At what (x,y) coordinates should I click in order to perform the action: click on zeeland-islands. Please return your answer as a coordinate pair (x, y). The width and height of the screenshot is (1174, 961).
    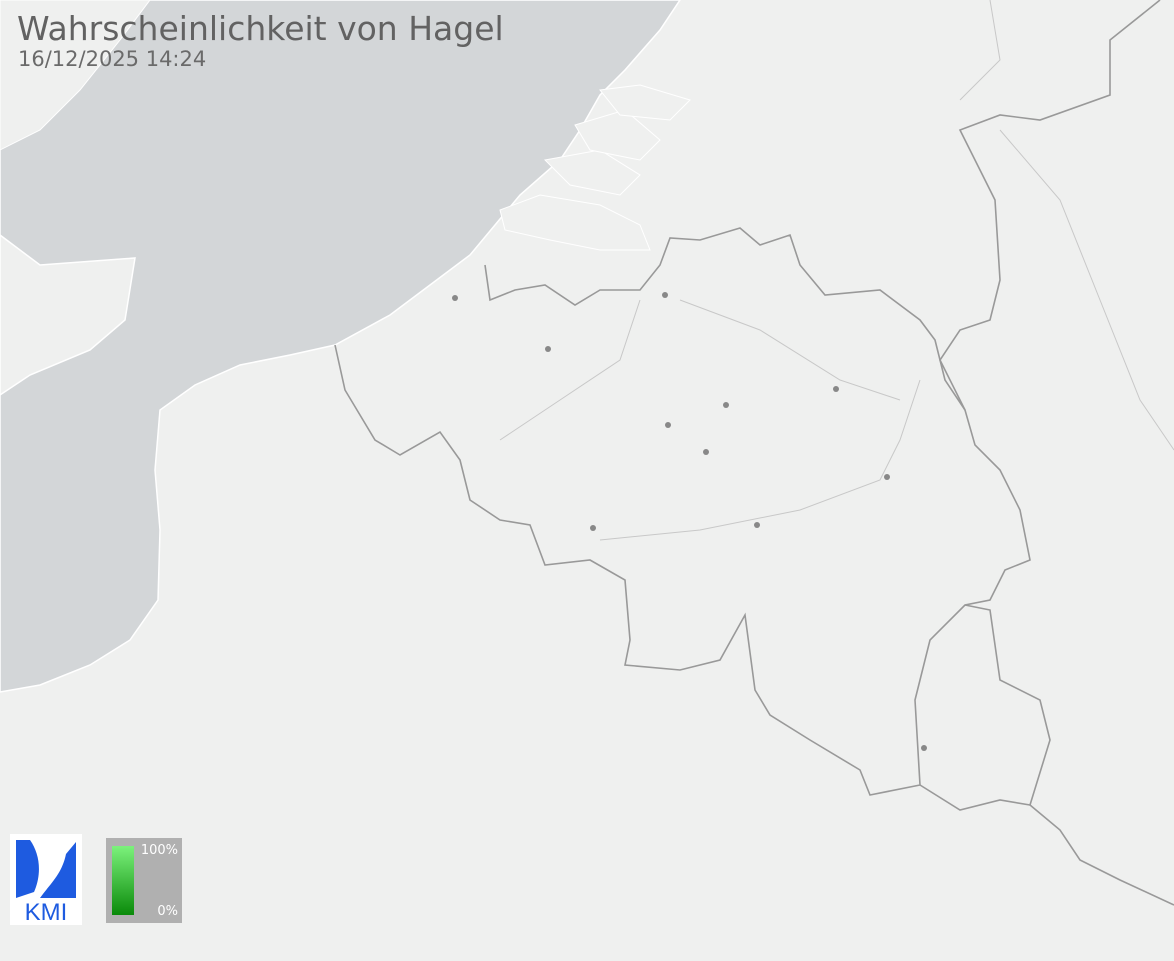
    Looking at the image, I should click on (595, 167).